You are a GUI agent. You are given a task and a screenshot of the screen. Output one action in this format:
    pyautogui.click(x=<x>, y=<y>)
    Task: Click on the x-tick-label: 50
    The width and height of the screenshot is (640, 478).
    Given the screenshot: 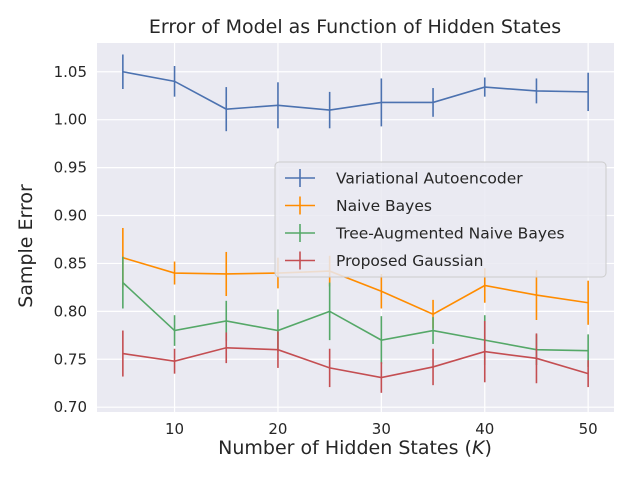 What is the action you would take?
    pyautogui.click(x=588, y=429)
    